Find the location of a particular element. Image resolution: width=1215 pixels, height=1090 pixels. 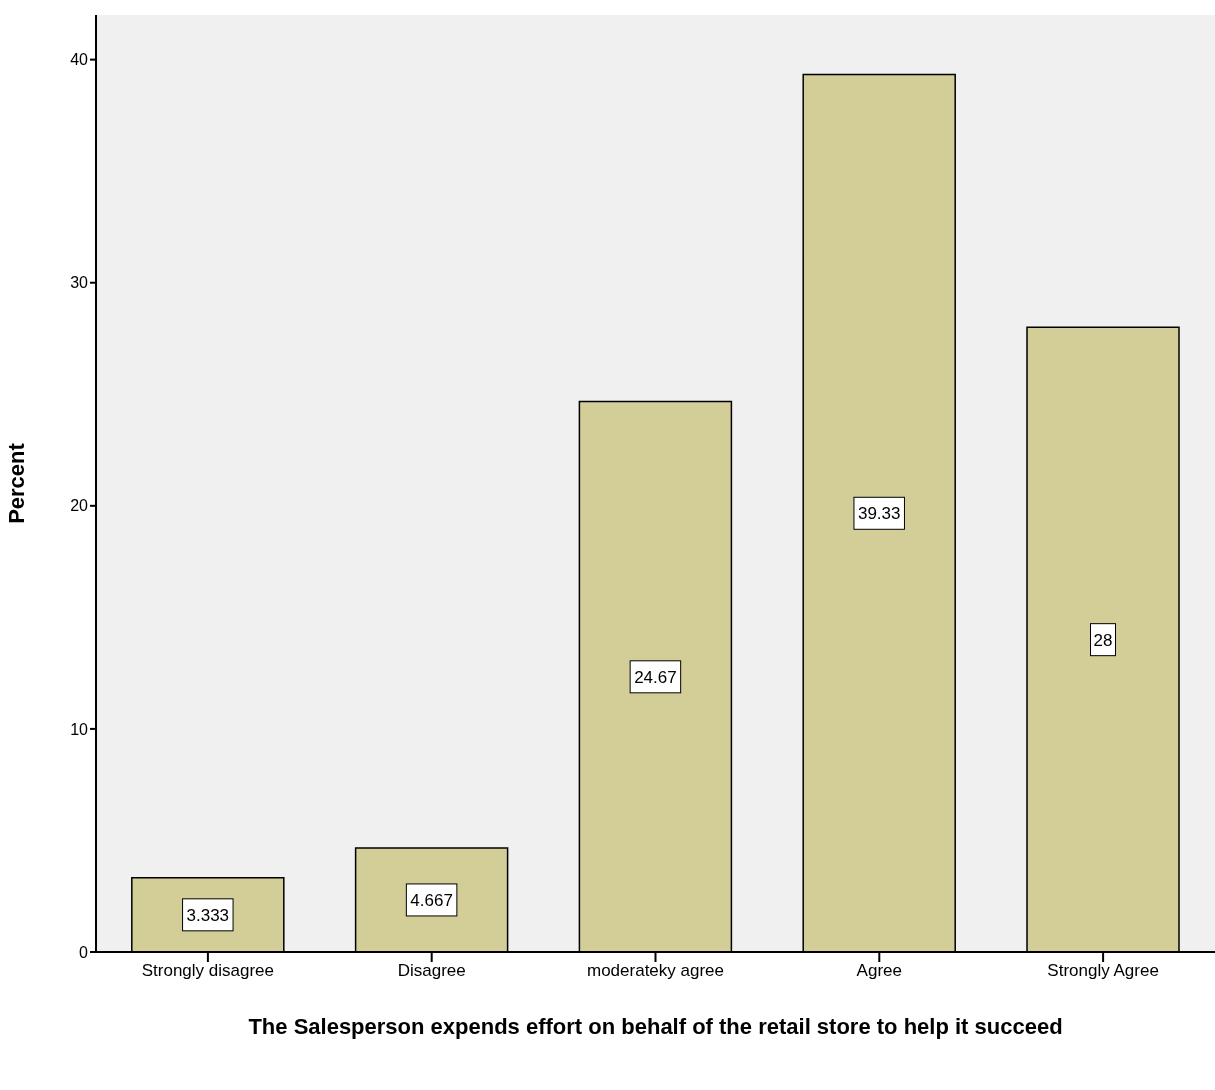

x-tick-label: Disagree is located at coordinates (431, 971).